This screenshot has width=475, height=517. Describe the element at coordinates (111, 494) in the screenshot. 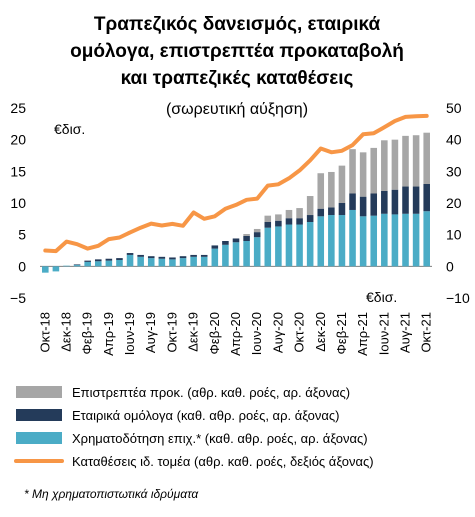

I see `footnote: * Μη χρηματοπιστωτικά ιδρύματα` at that location.